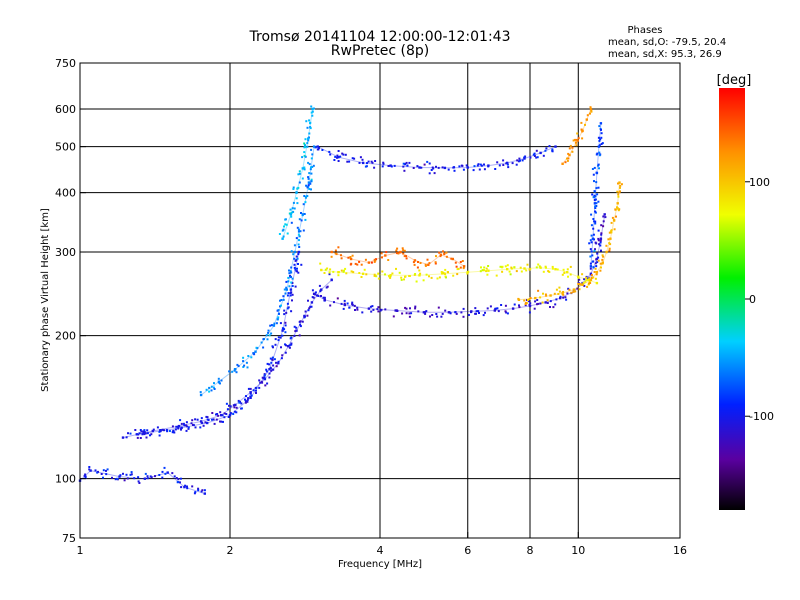  Describe the element at coordinates (230, 550) in the screenshot. I see `x-tick-label: 2` at that location.